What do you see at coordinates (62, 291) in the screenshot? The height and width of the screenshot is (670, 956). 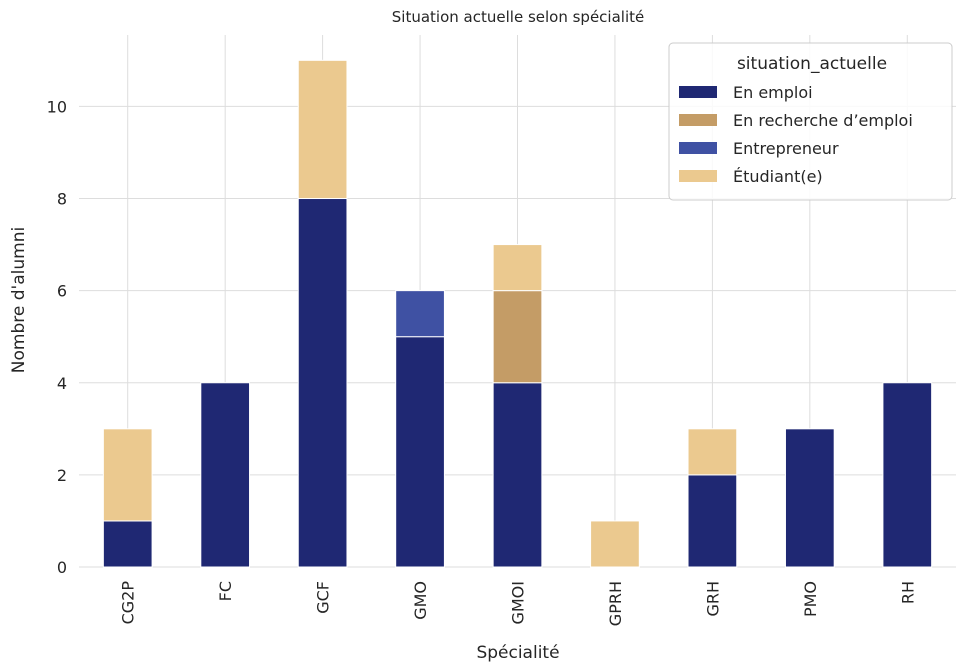 I see `y-tick-label: 6` at bounding box center [62, 291].